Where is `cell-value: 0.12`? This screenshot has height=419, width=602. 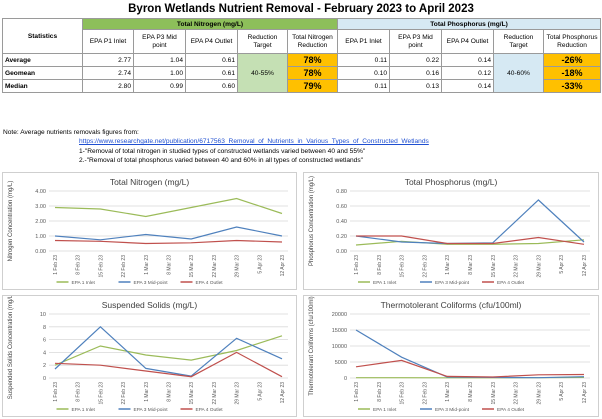
cell-value: 0.12 is located at coordinates (468, 73).